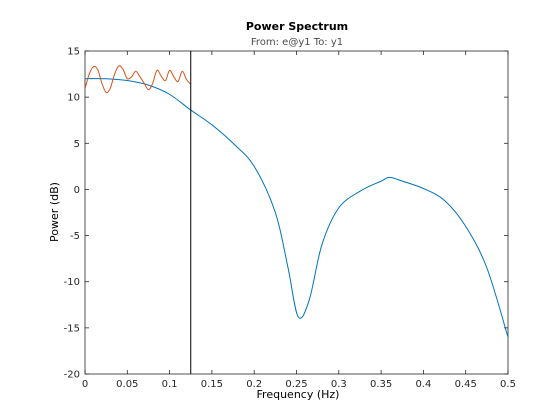 Image resolution: width=560 pixels, height=420 pixels. What do you see at coordinates (297, 42) in the screenshot?
I see `chart-subtitle: From: e@y1 To: y1` at bounding box center [297, 42].